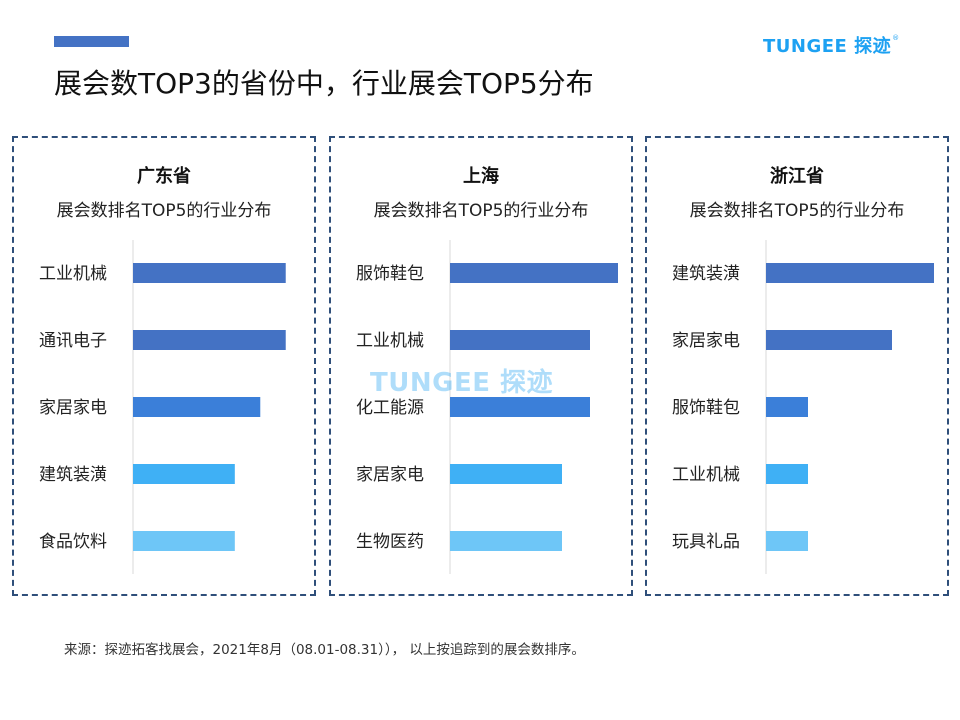  I want to click on panel-title: 广东省, so click(164, 176).